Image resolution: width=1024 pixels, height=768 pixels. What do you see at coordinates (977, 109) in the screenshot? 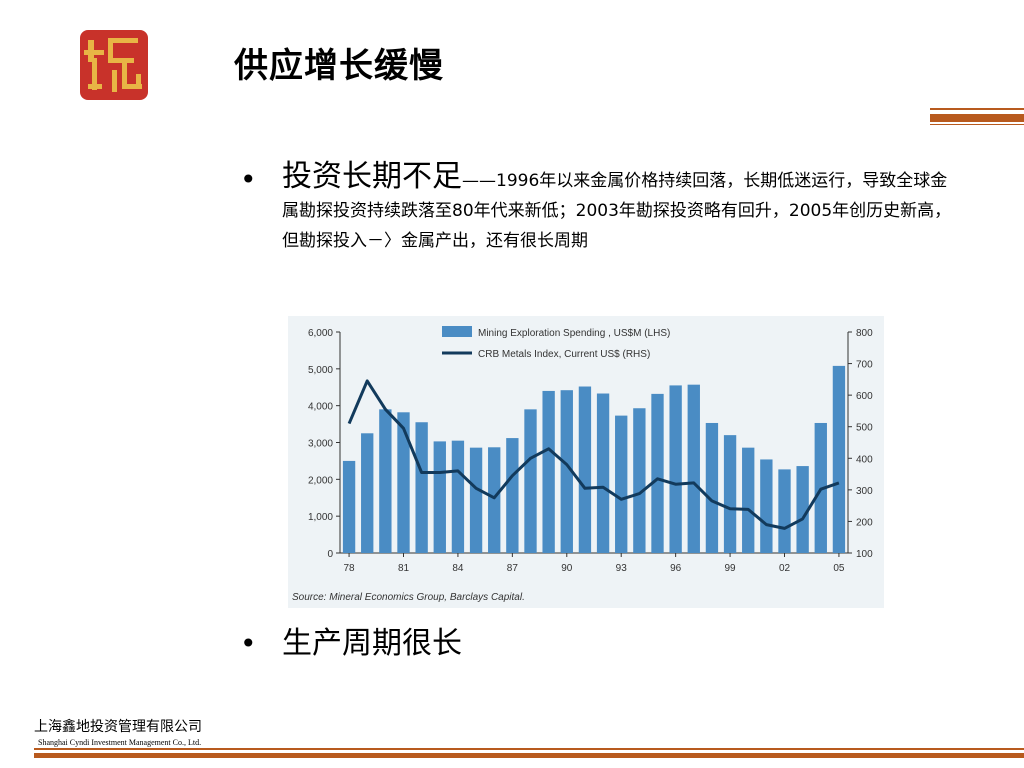
I see `header-rule` at bounding box center [977, 109].